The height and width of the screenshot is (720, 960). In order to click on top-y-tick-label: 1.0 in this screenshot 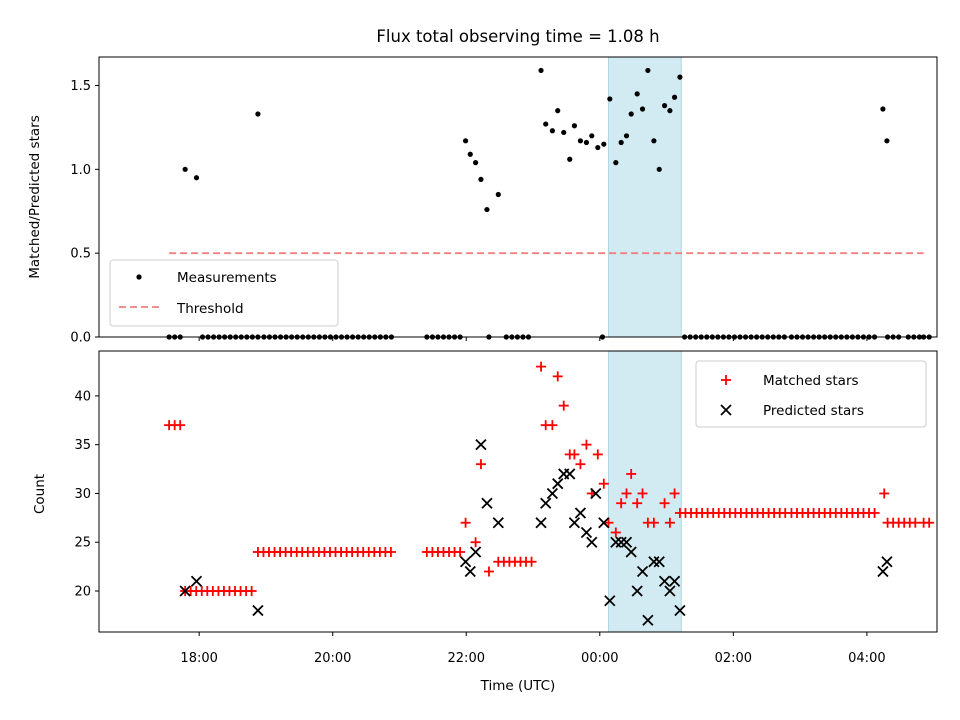, I will do `click(80, 170)`.